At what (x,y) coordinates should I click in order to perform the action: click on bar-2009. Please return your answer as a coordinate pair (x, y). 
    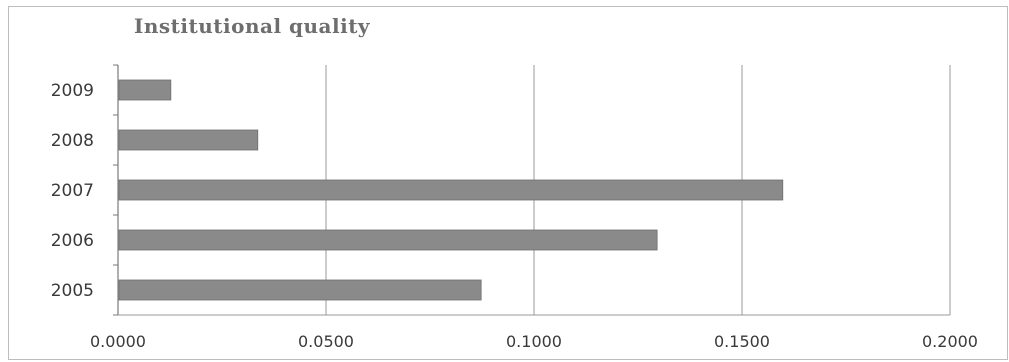
    Looking at the image, I should click on (145, 90).